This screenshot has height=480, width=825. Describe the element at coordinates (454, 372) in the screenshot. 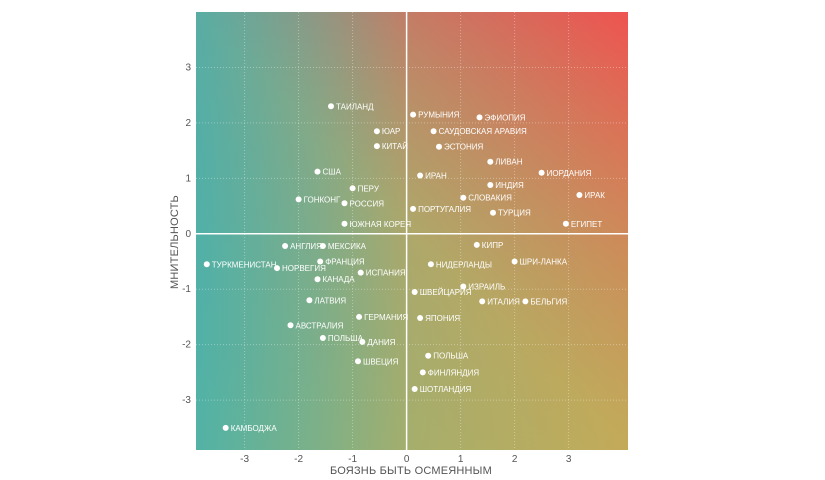

I see `point-label: ФИНЛЯНДИЯ` at that location.